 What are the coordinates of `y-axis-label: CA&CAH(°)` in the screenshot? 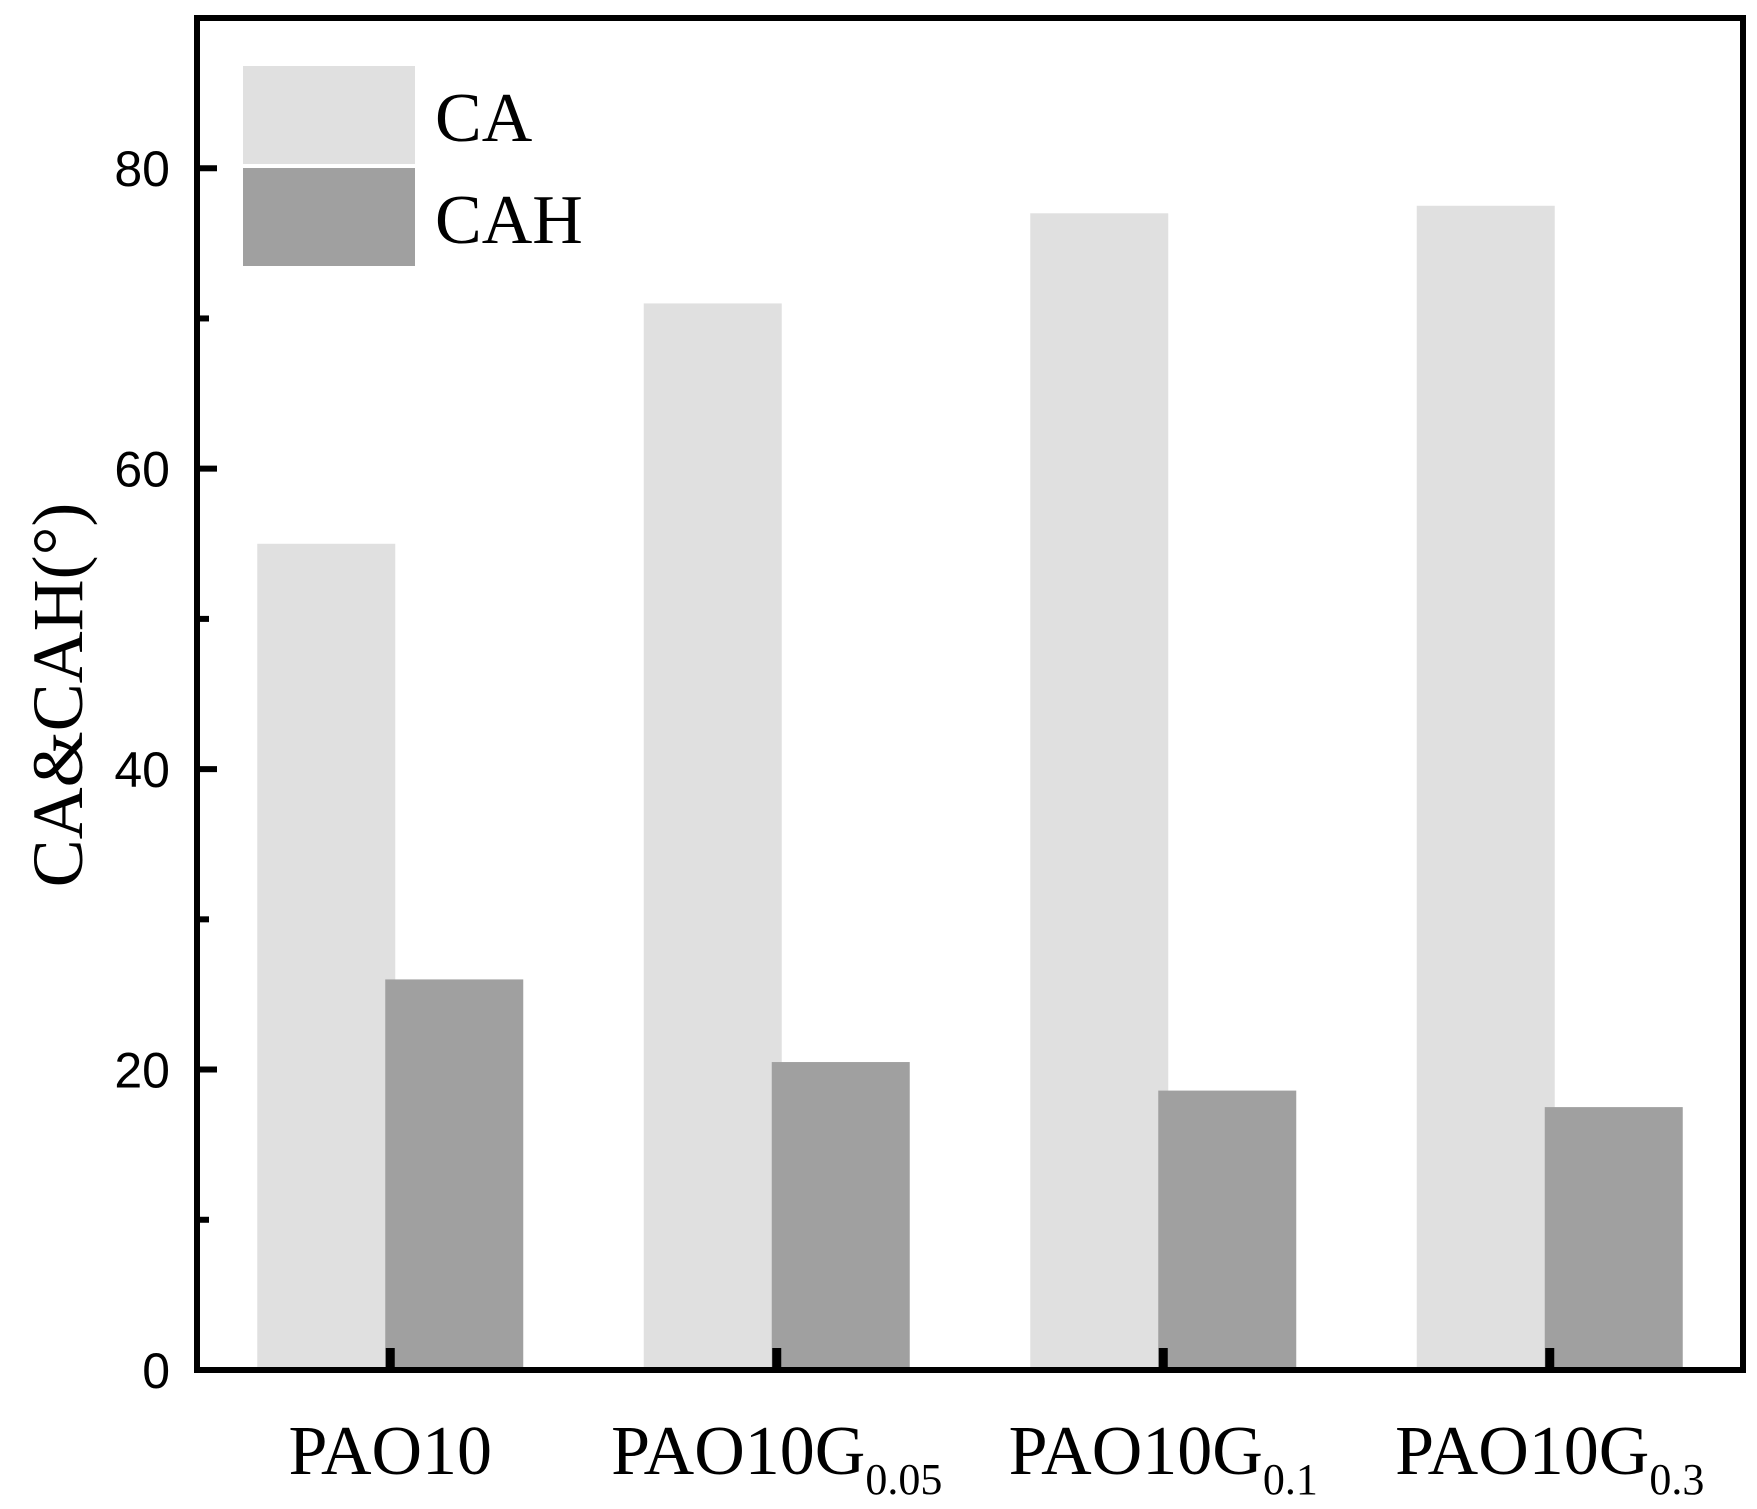 It's located at (58, 695).